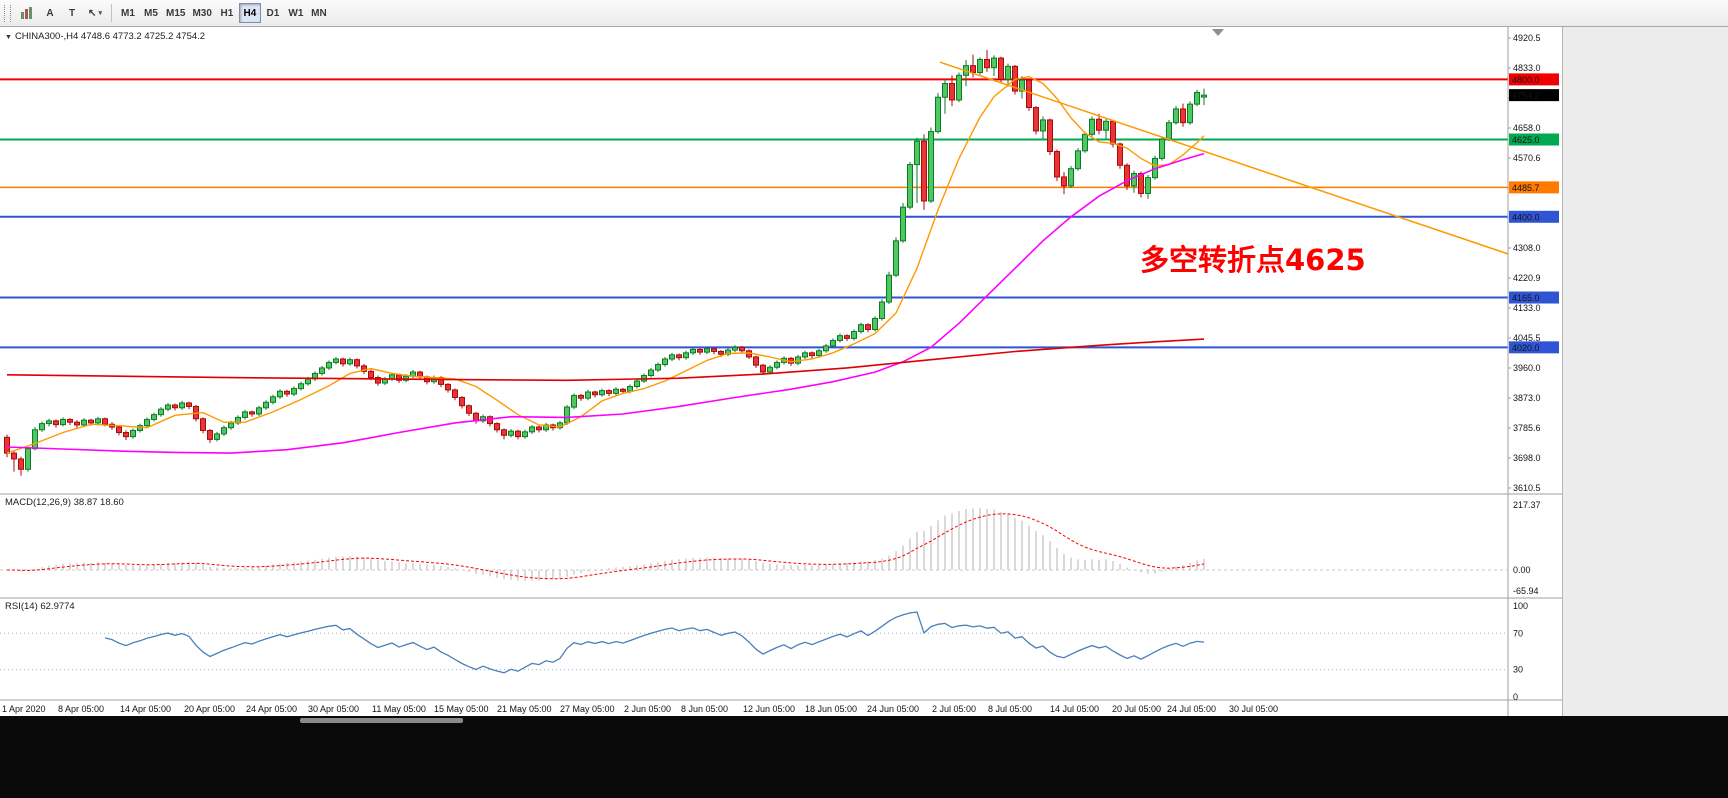 The image size is (1728, 798). What do you see at coordinates (605, 360) in the screenshot?
I see `ma-slow-red` at bounding box center [605, 360].